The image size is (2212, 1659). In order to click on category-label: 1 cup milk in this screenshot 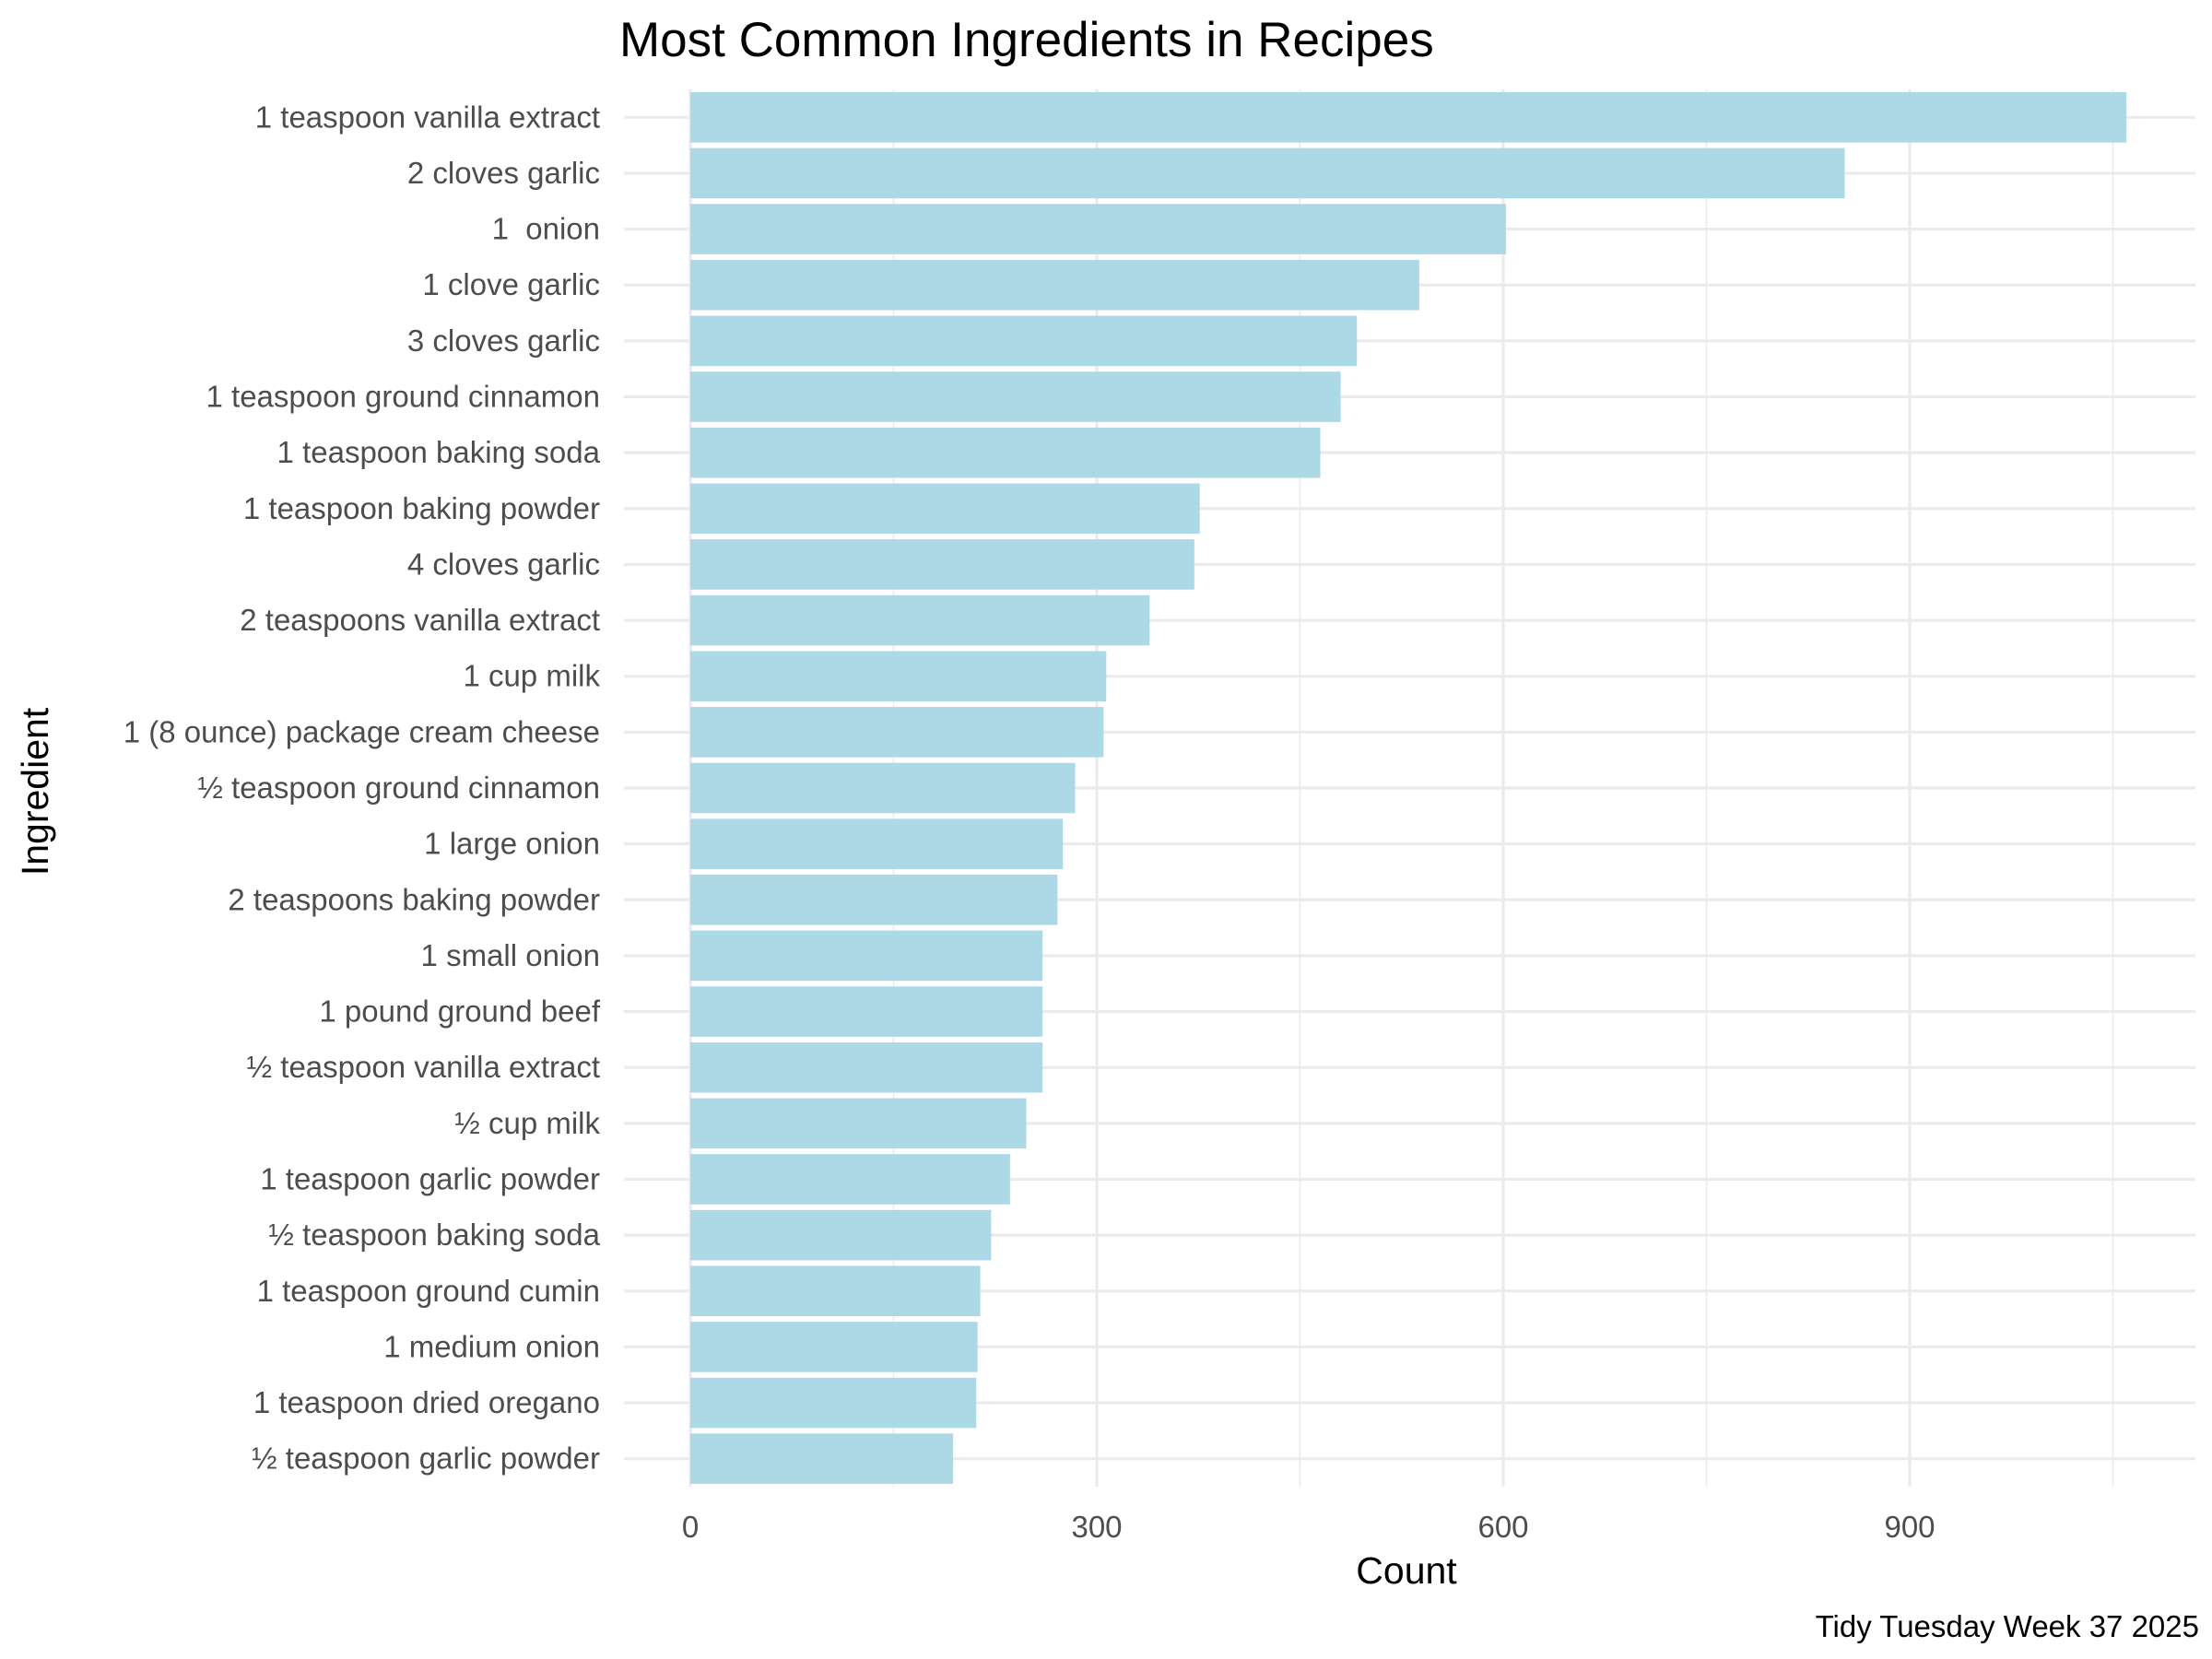, I will do `click(531, 676)`.